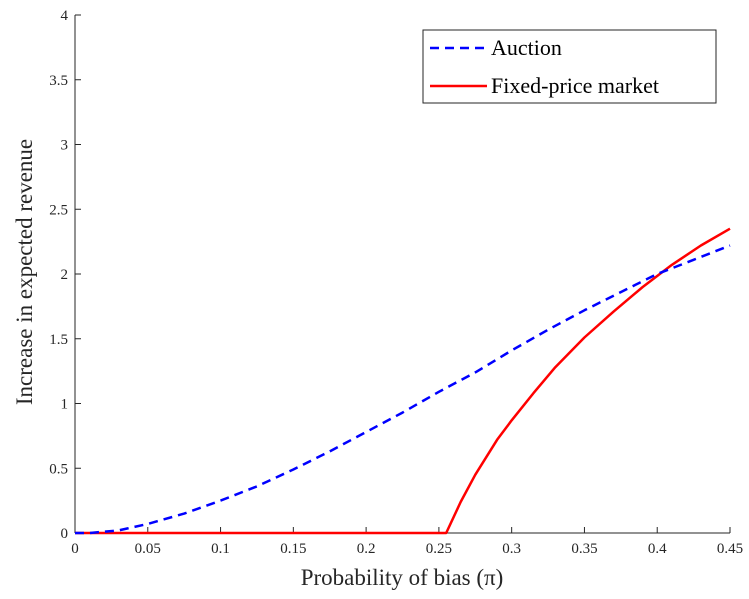 Image resolution: width=749 pixels, height=599 pixels. Describe the element at coordinates (75, 549) in the screenshot. I see `x-tick-label: 0` at that location.